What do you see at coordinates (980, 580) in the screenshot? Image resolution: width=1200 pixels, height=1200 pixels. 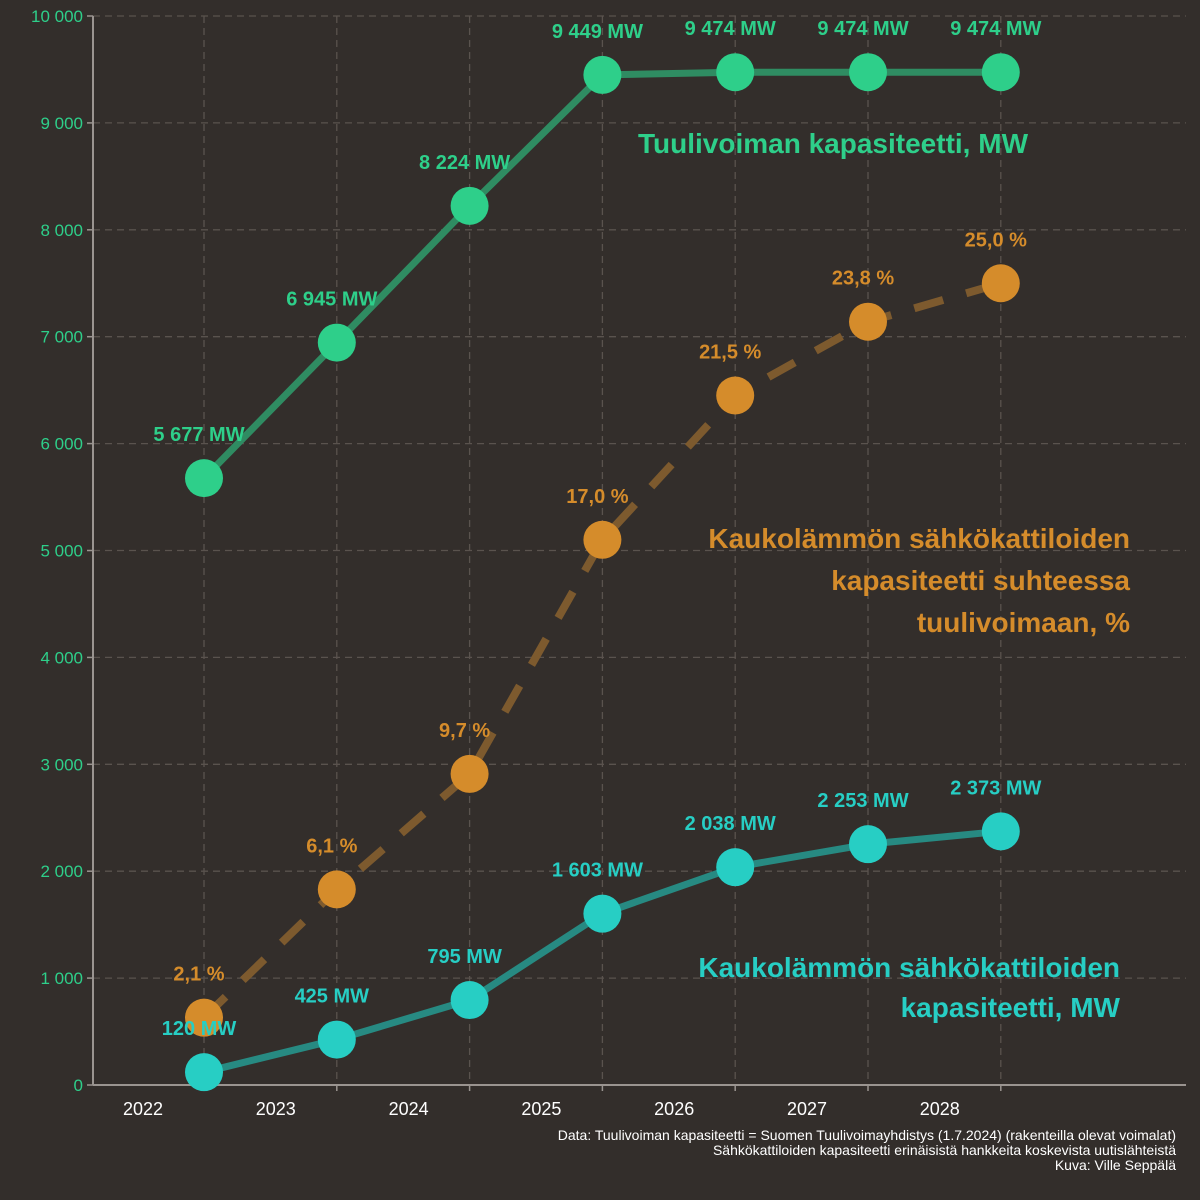 I see `series-name-s1-line1: kapasiteetti suhteessa` at bounding box center [980, 580].